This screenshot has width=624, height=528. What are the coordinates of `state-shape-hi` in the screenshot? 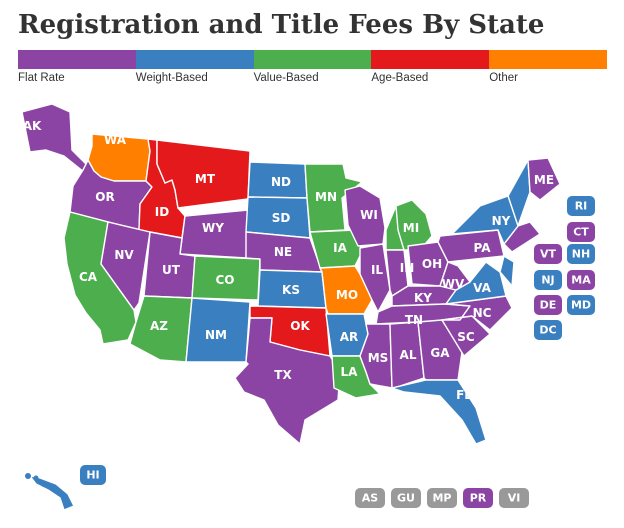 It's located at (52, 493).